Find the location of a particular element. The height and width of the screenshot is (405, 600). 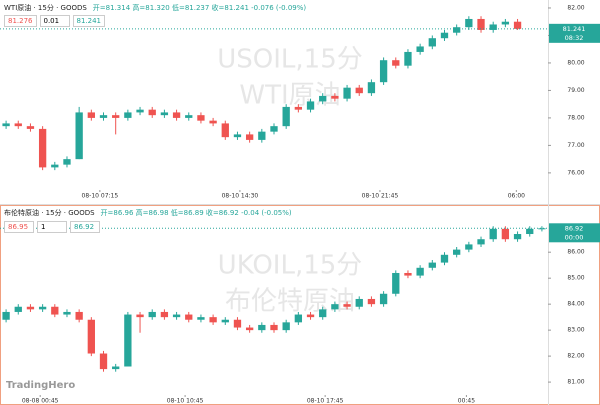

x-tick-label: 06:00 is located at coordinates (516, 196).